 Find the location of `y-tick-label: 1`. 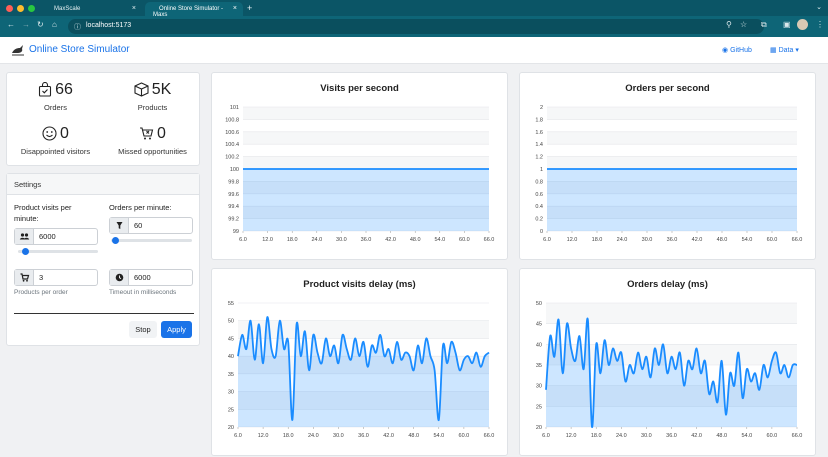

y-tick-label: 1 is located at coordinates (541, 170).